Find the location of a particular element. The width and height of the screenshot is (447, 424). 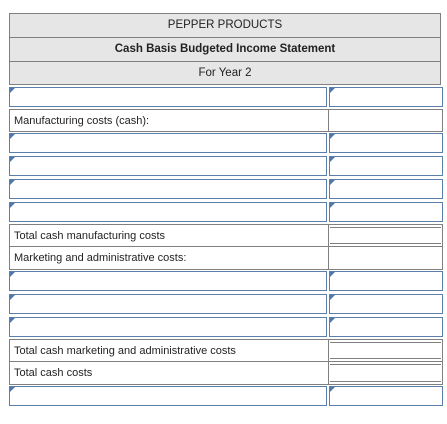

row-label: Manufacturing costs (cash): is located at coordinates (82, 121).